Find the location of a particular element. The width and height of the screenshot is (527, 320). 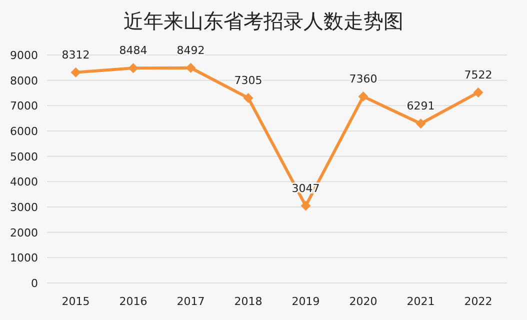

y-tick-label: 0 is located at coordinates (34, 283).